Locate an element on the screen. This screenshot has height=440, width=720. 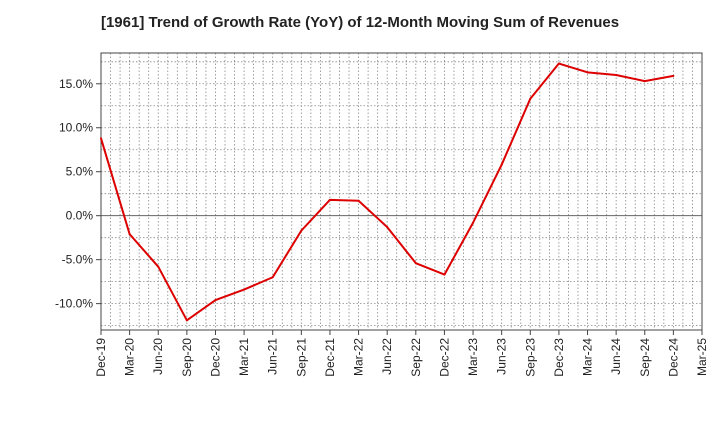
x-tick-label-2: Jun-20 is located at coordinates (158, 356).